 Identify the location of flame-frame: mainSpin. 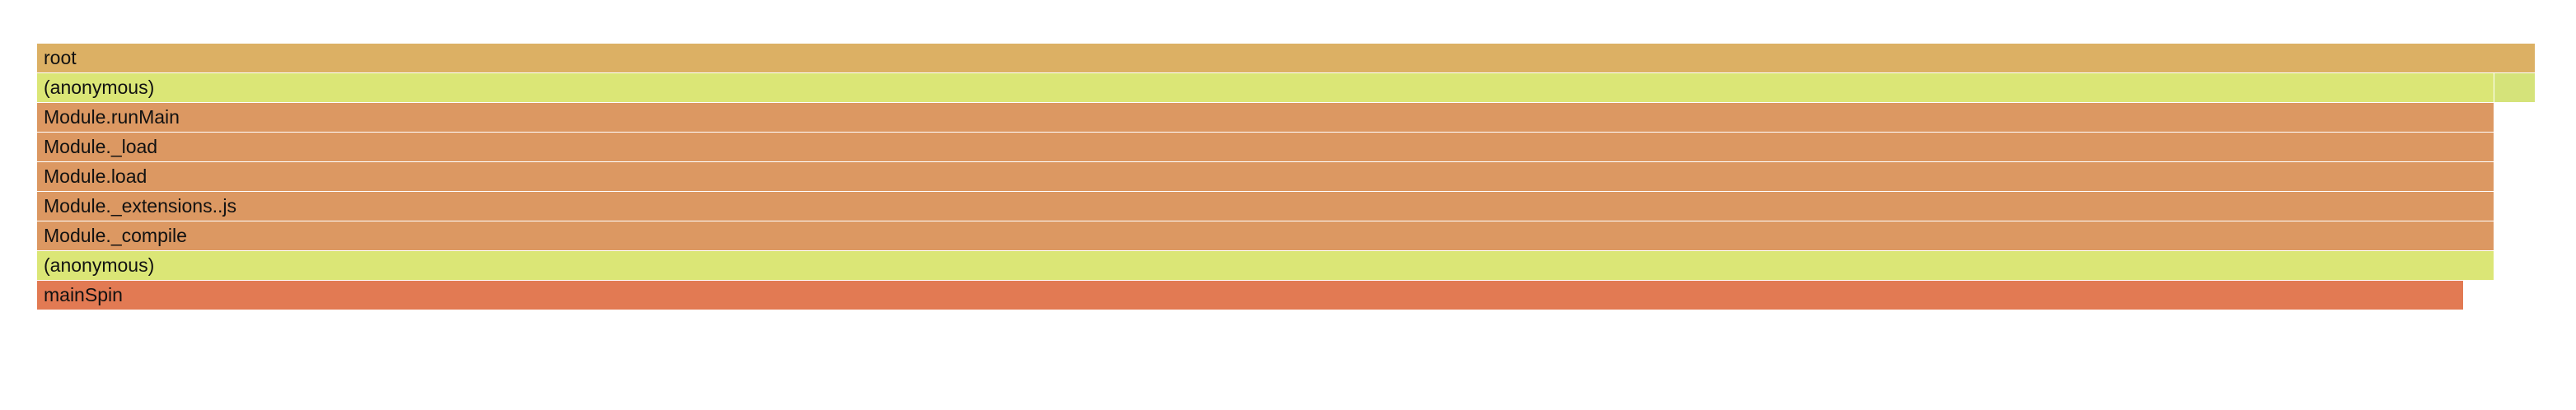
(1250, 295).